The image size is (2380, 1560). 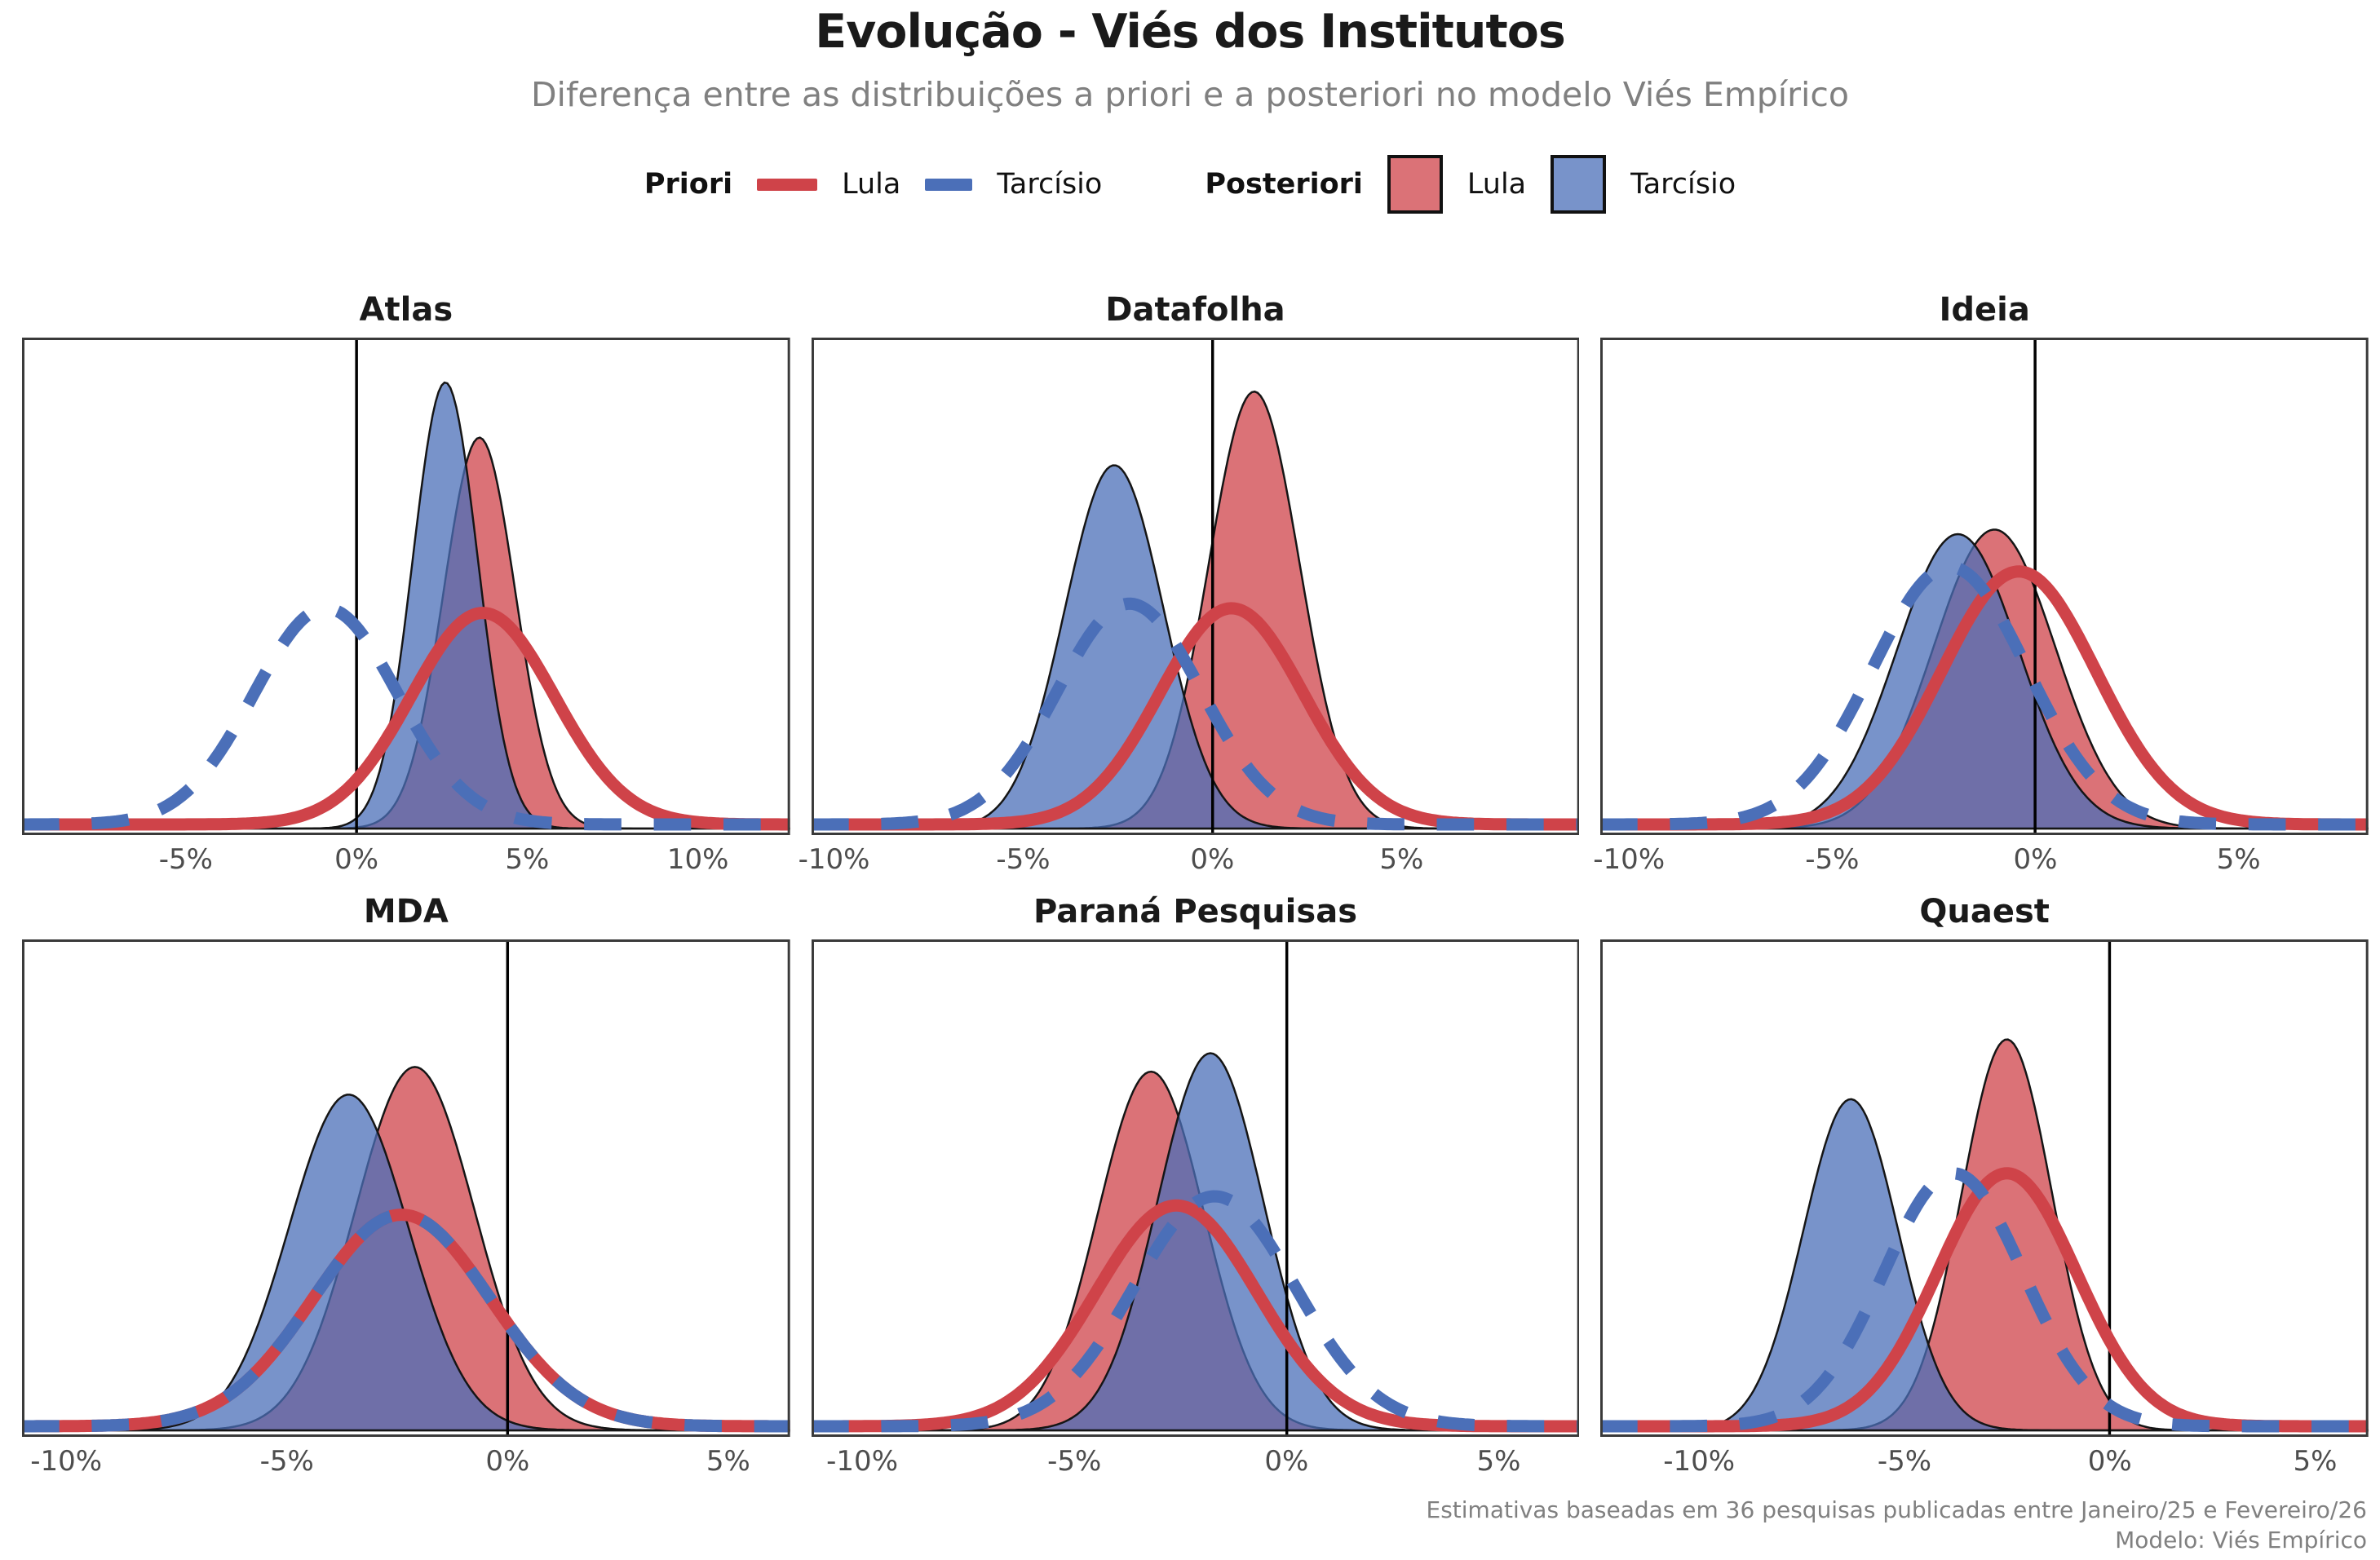 I want to click on posterior-lula-area, so click(x=1985, y=1235).